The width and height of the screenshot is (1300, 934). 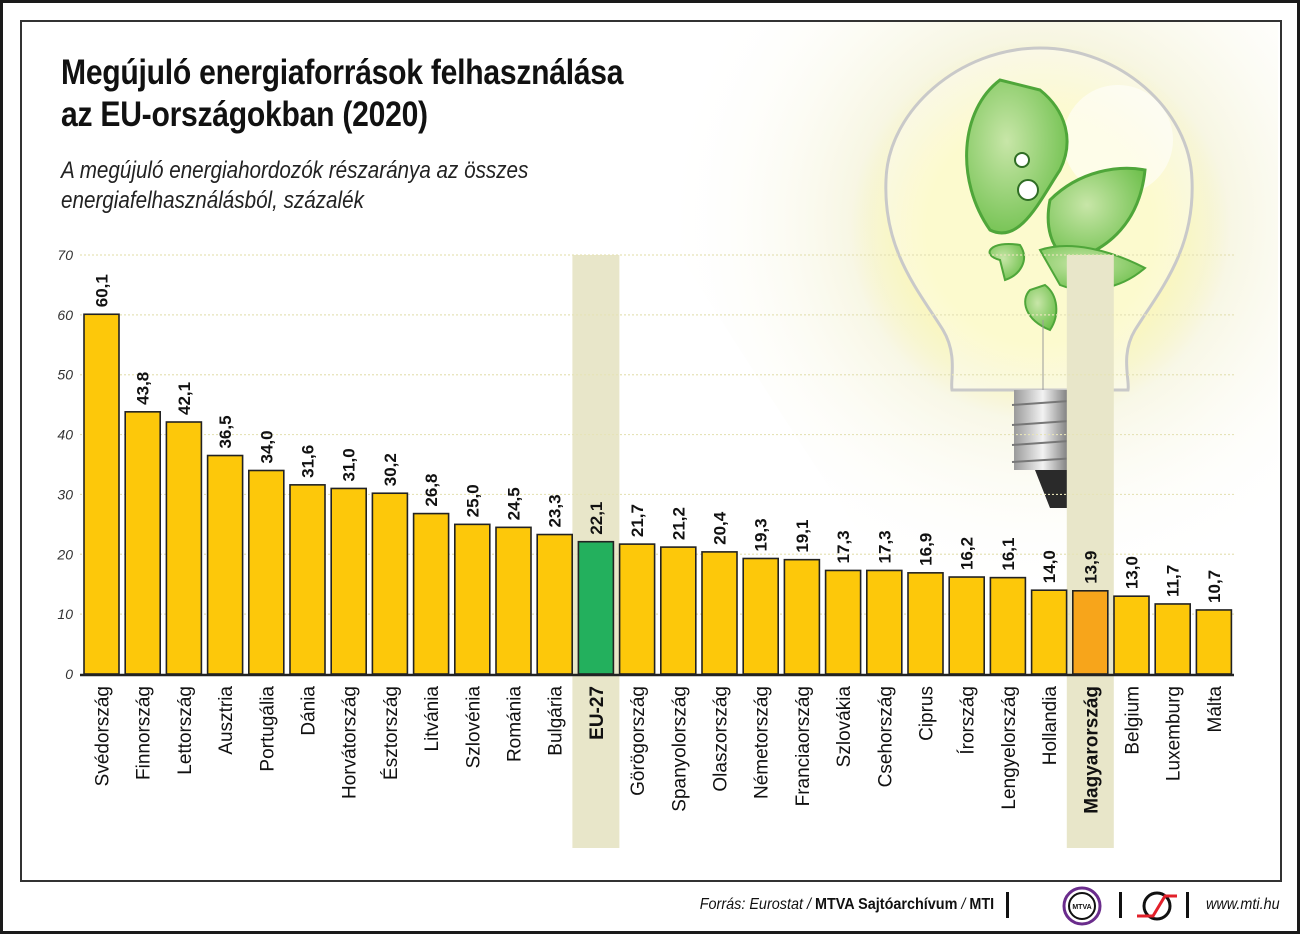 I want to click on data-label: 19,3, so click(x=761, y=534).